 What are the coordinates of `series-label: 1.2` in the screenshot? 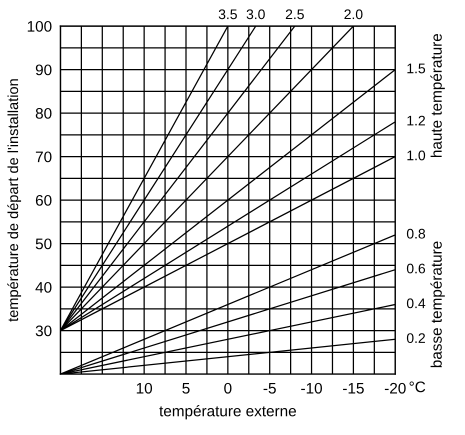 It's located at (416, 121).